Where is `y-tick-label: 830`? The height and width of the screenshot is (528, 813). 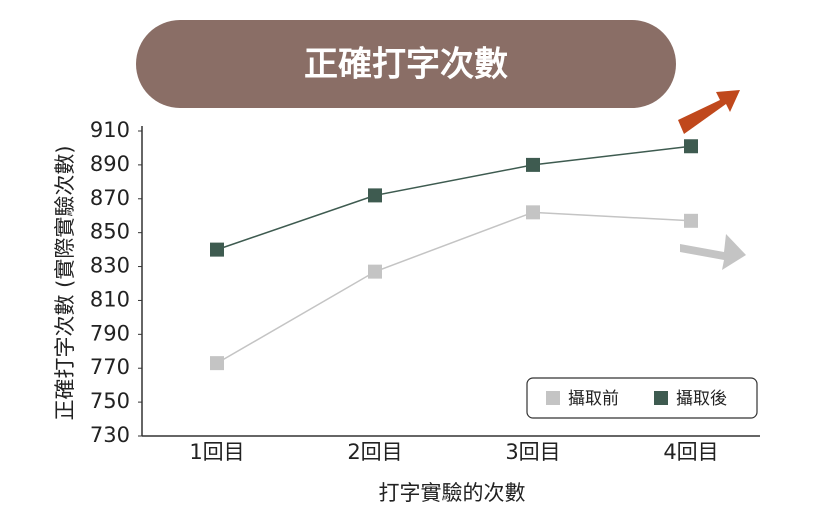
y-tick-label: 830 is located at coordinates (110, 266).